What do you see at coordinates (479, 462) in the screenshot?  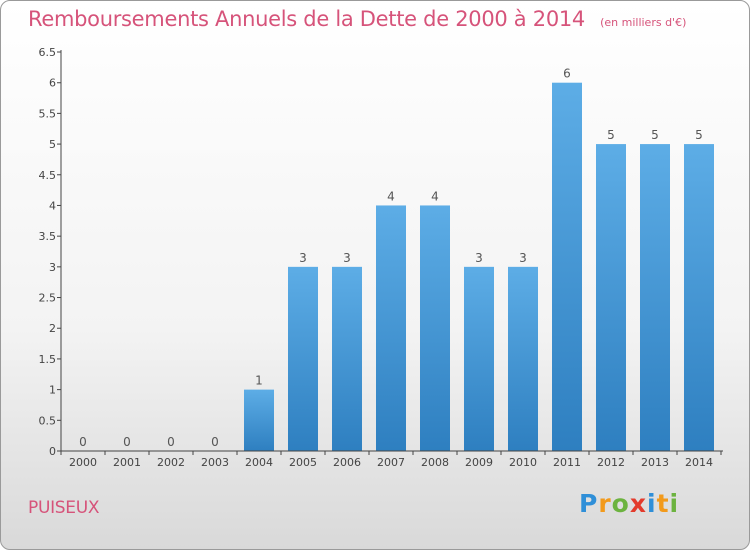 I see `x-tick-label: 2009` at bounding box center [479, 462].